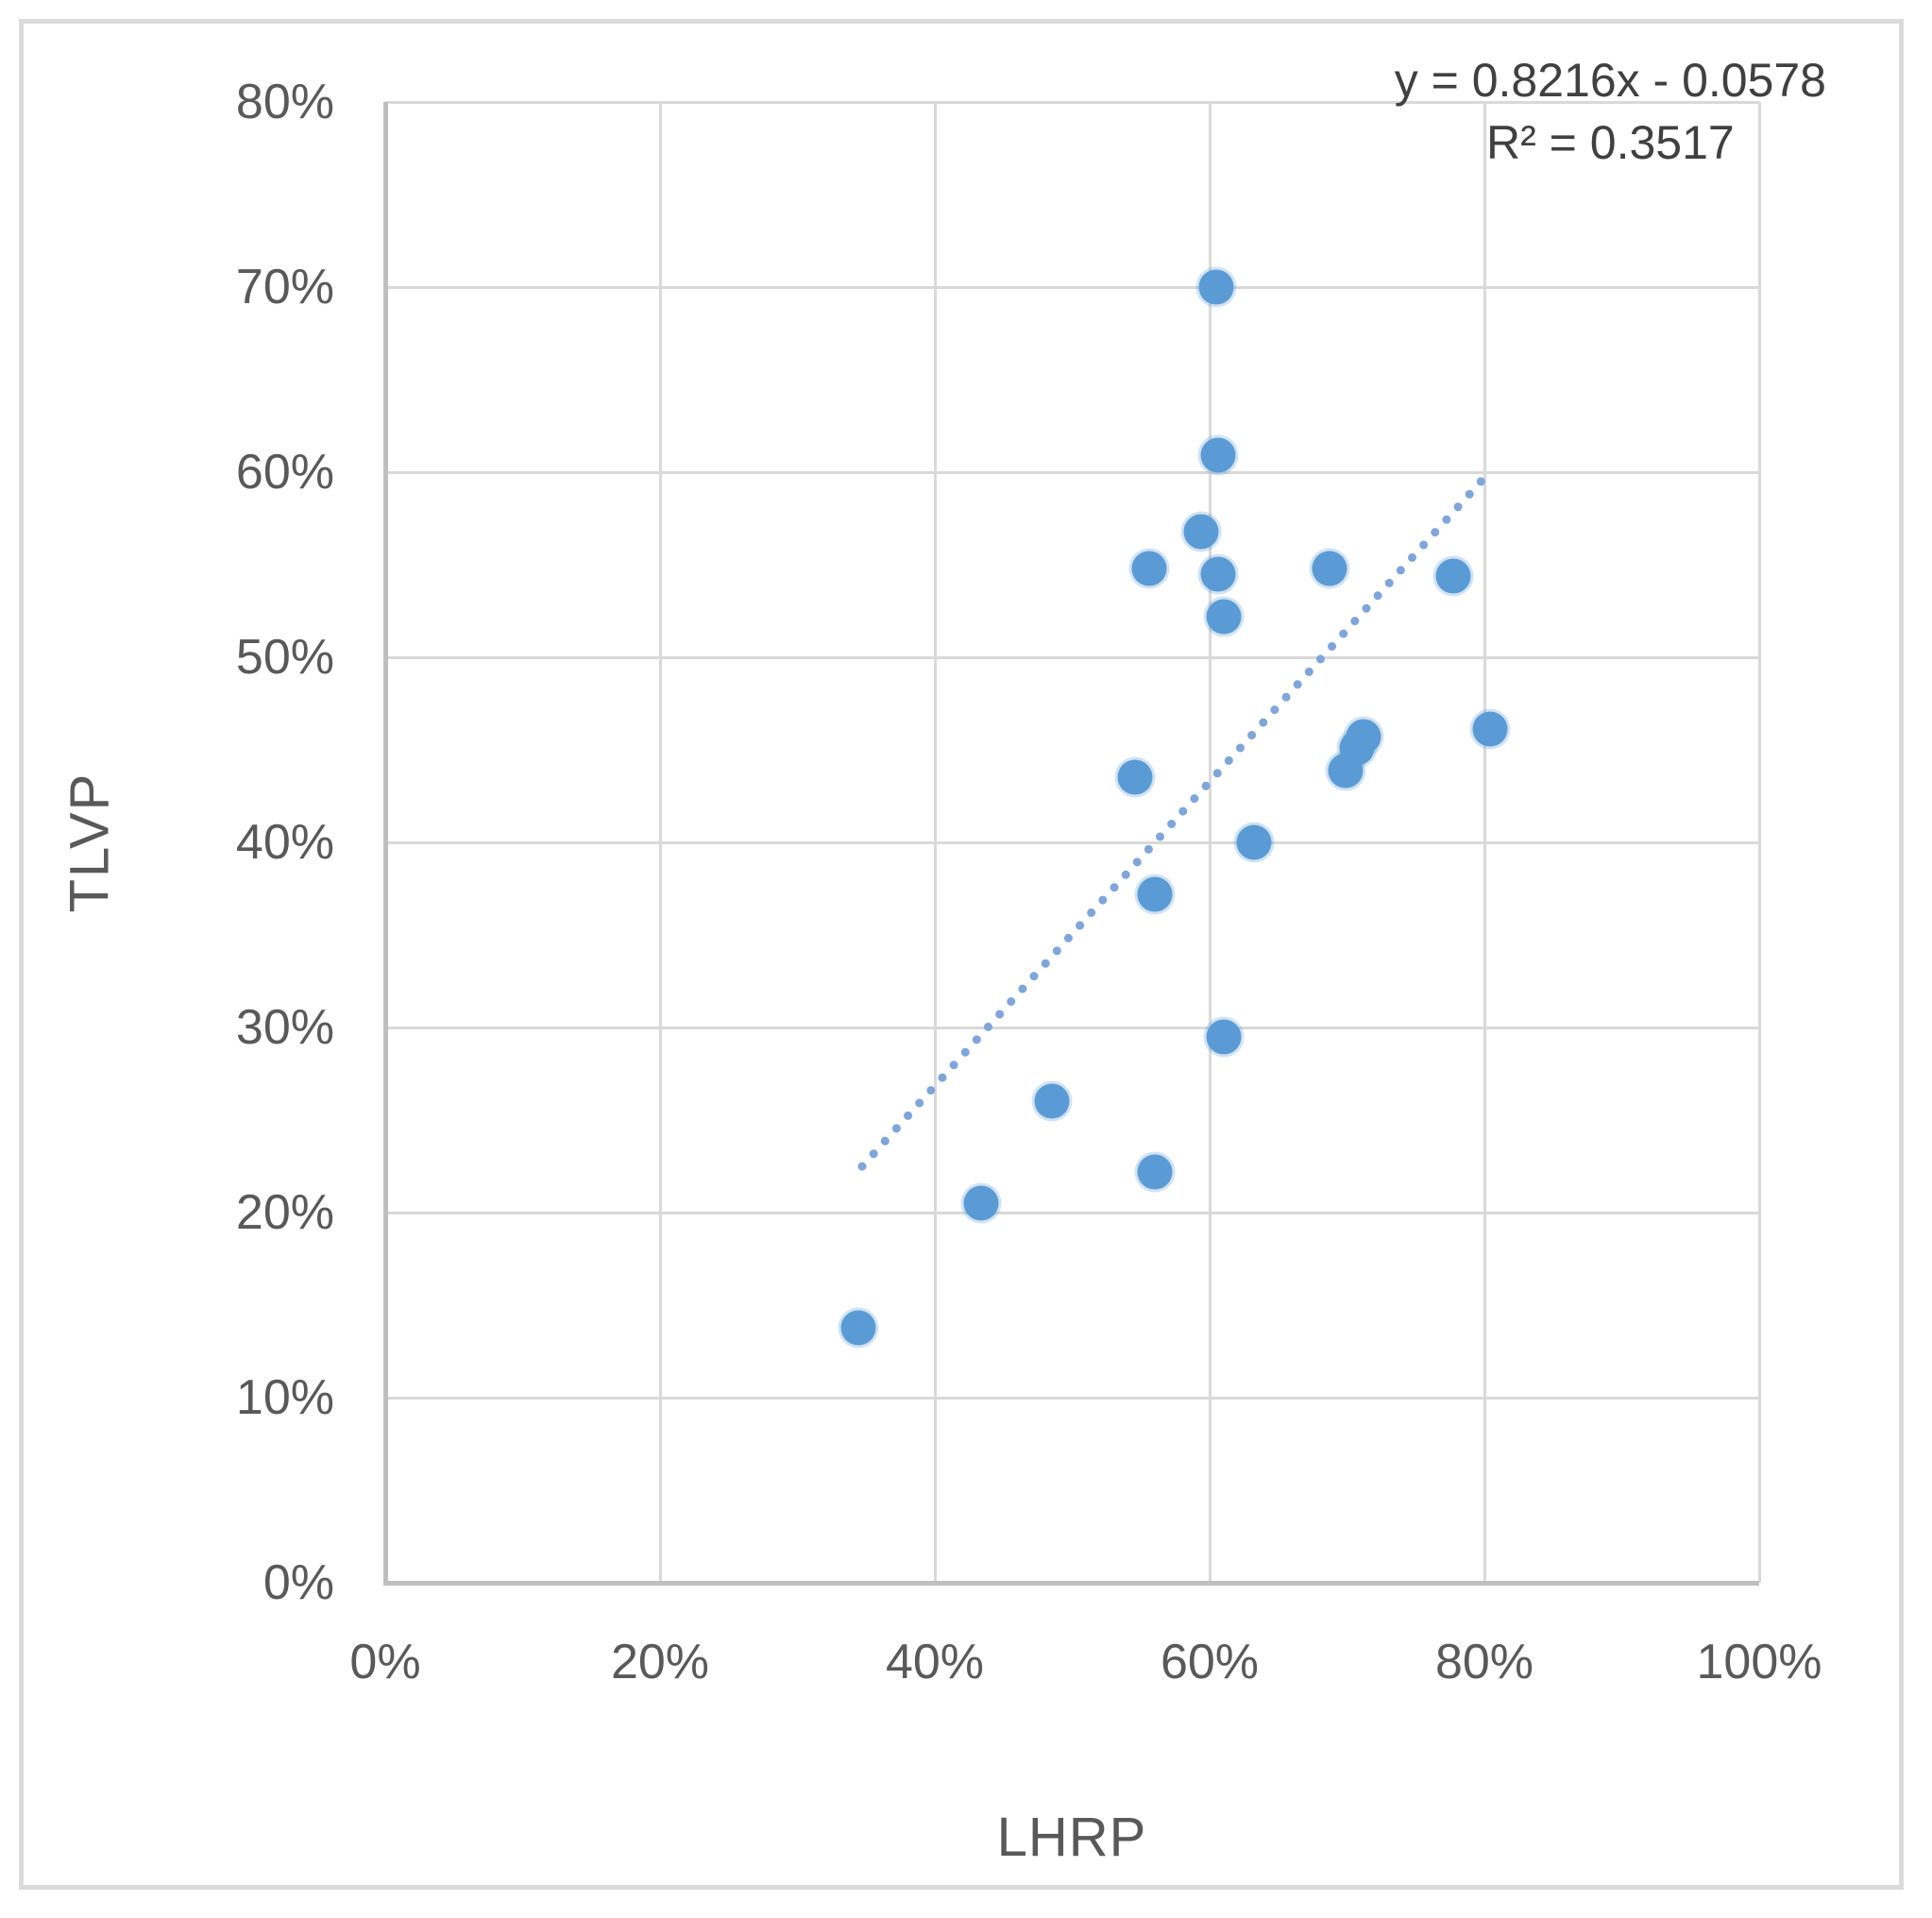 This screenshot has width=1932, height=1918. Describe the element at coordinates (1610, 142) in the screenshot. I see `r-squared-line: R² = 0.3517` at that location.